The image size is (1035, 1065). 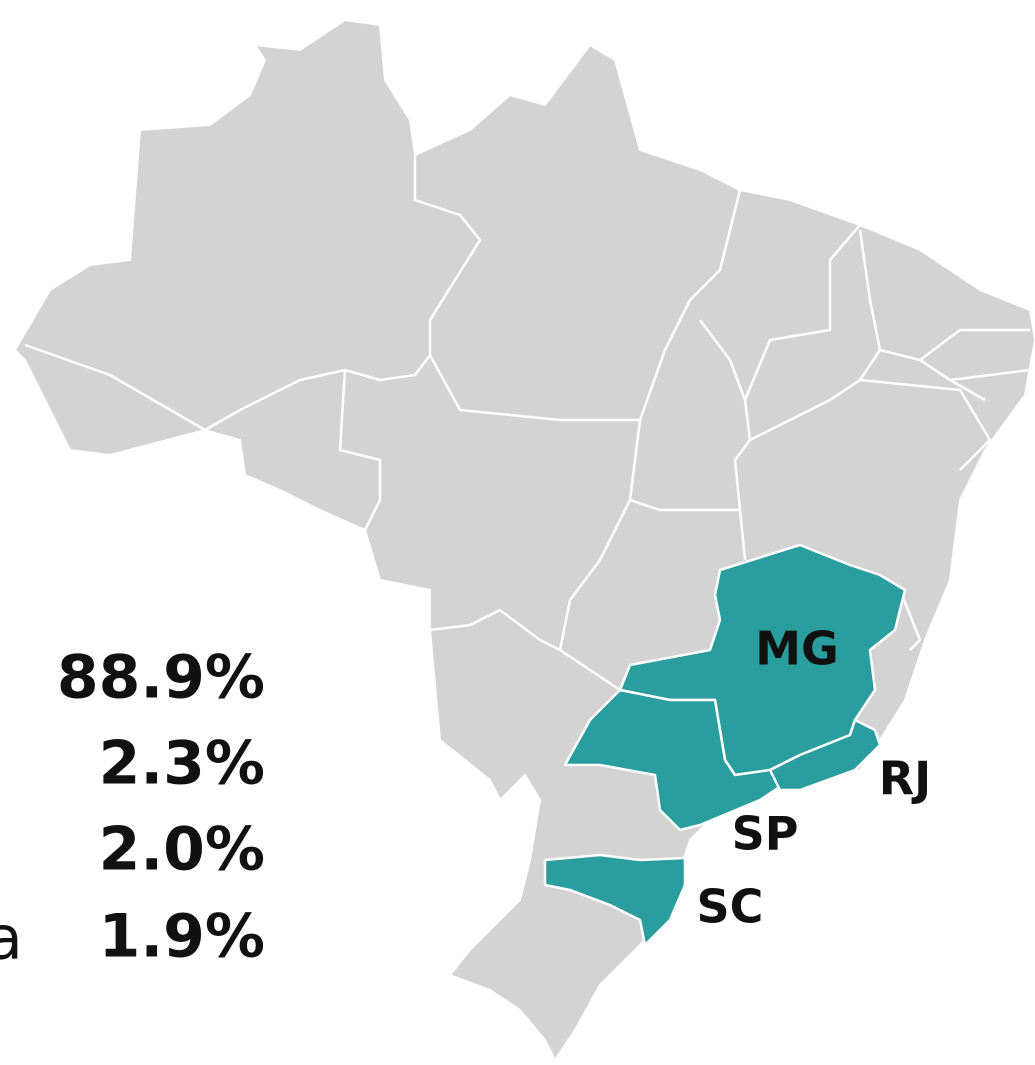 What do you see at coordinates (182, 850) in the screenshot?
I see `stat-value: 2.0%` at bounding box center [182, 850].